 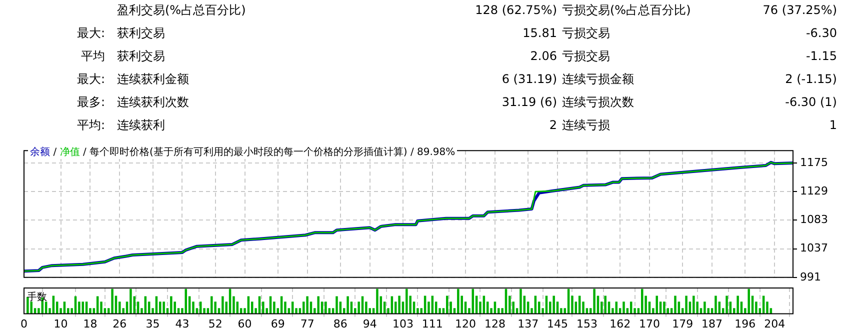 What do you see at coordinates (620, 323) in the screenshot?
I see `x-tick-label: 162` at bounding box center [620, 323].